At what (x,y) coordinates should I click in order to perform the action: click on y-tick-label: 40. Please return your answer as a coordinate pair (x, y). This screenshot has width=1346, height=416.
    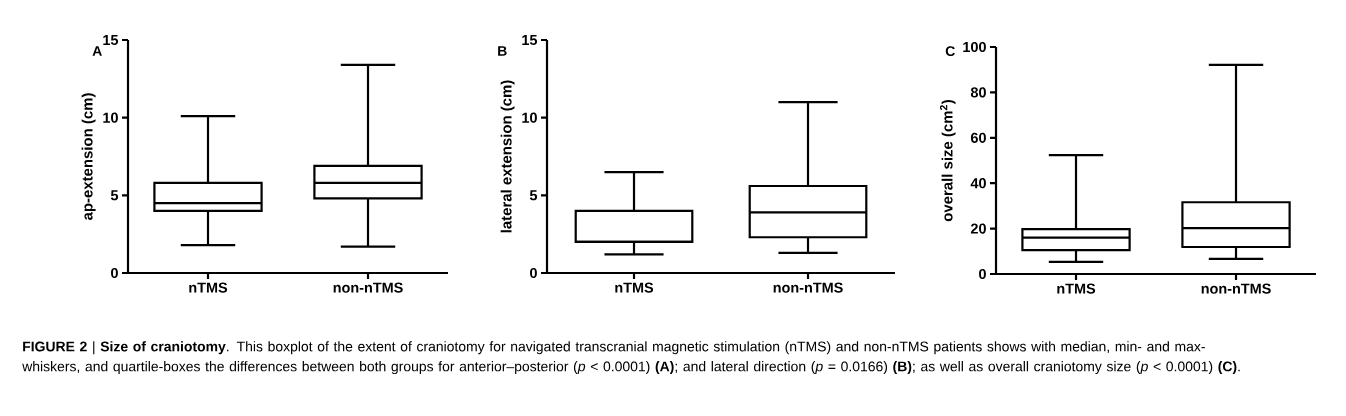
    Looking at the image, I should click on (978, 183).